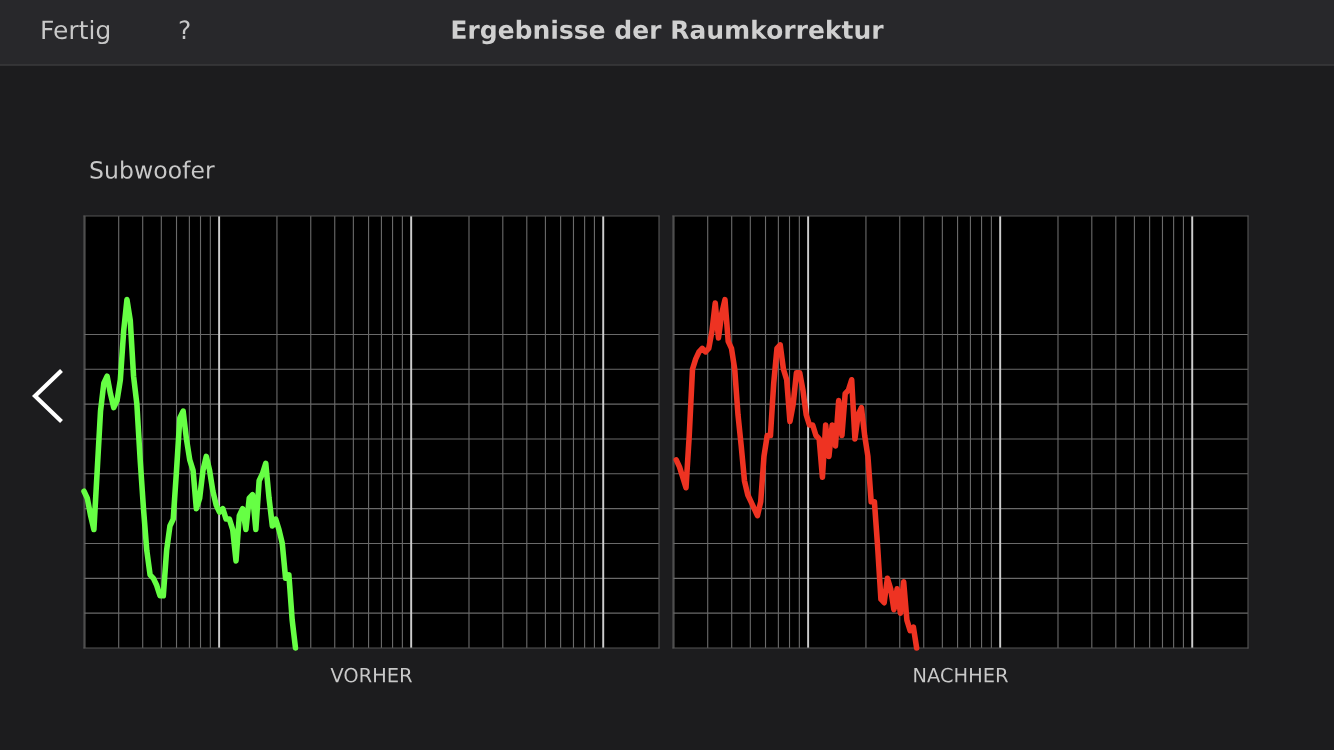  I want to click on chart-title: Ergebnisse der Raumkorrektur, so click(668, 32).